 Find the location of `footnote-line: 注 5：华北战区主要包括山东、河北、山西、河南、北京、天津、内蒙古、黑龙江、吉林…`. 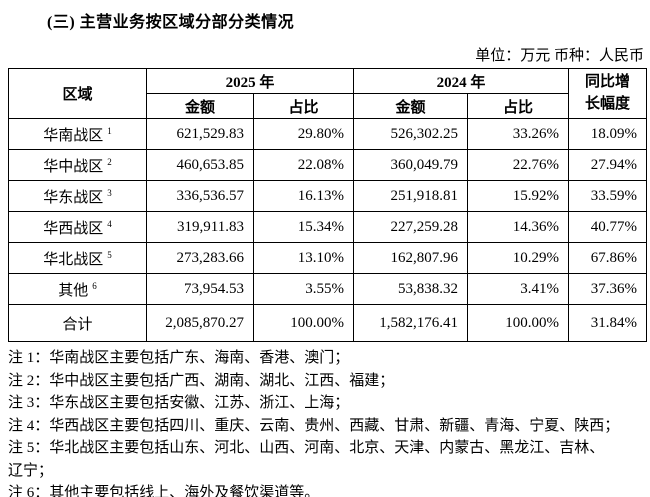

footnote-line: 注 5：华北战区主要包括山东、河北、山西、河南、北京、天津、内蒙古、黑龙江、吉林… is located at coordinates (306, 448).